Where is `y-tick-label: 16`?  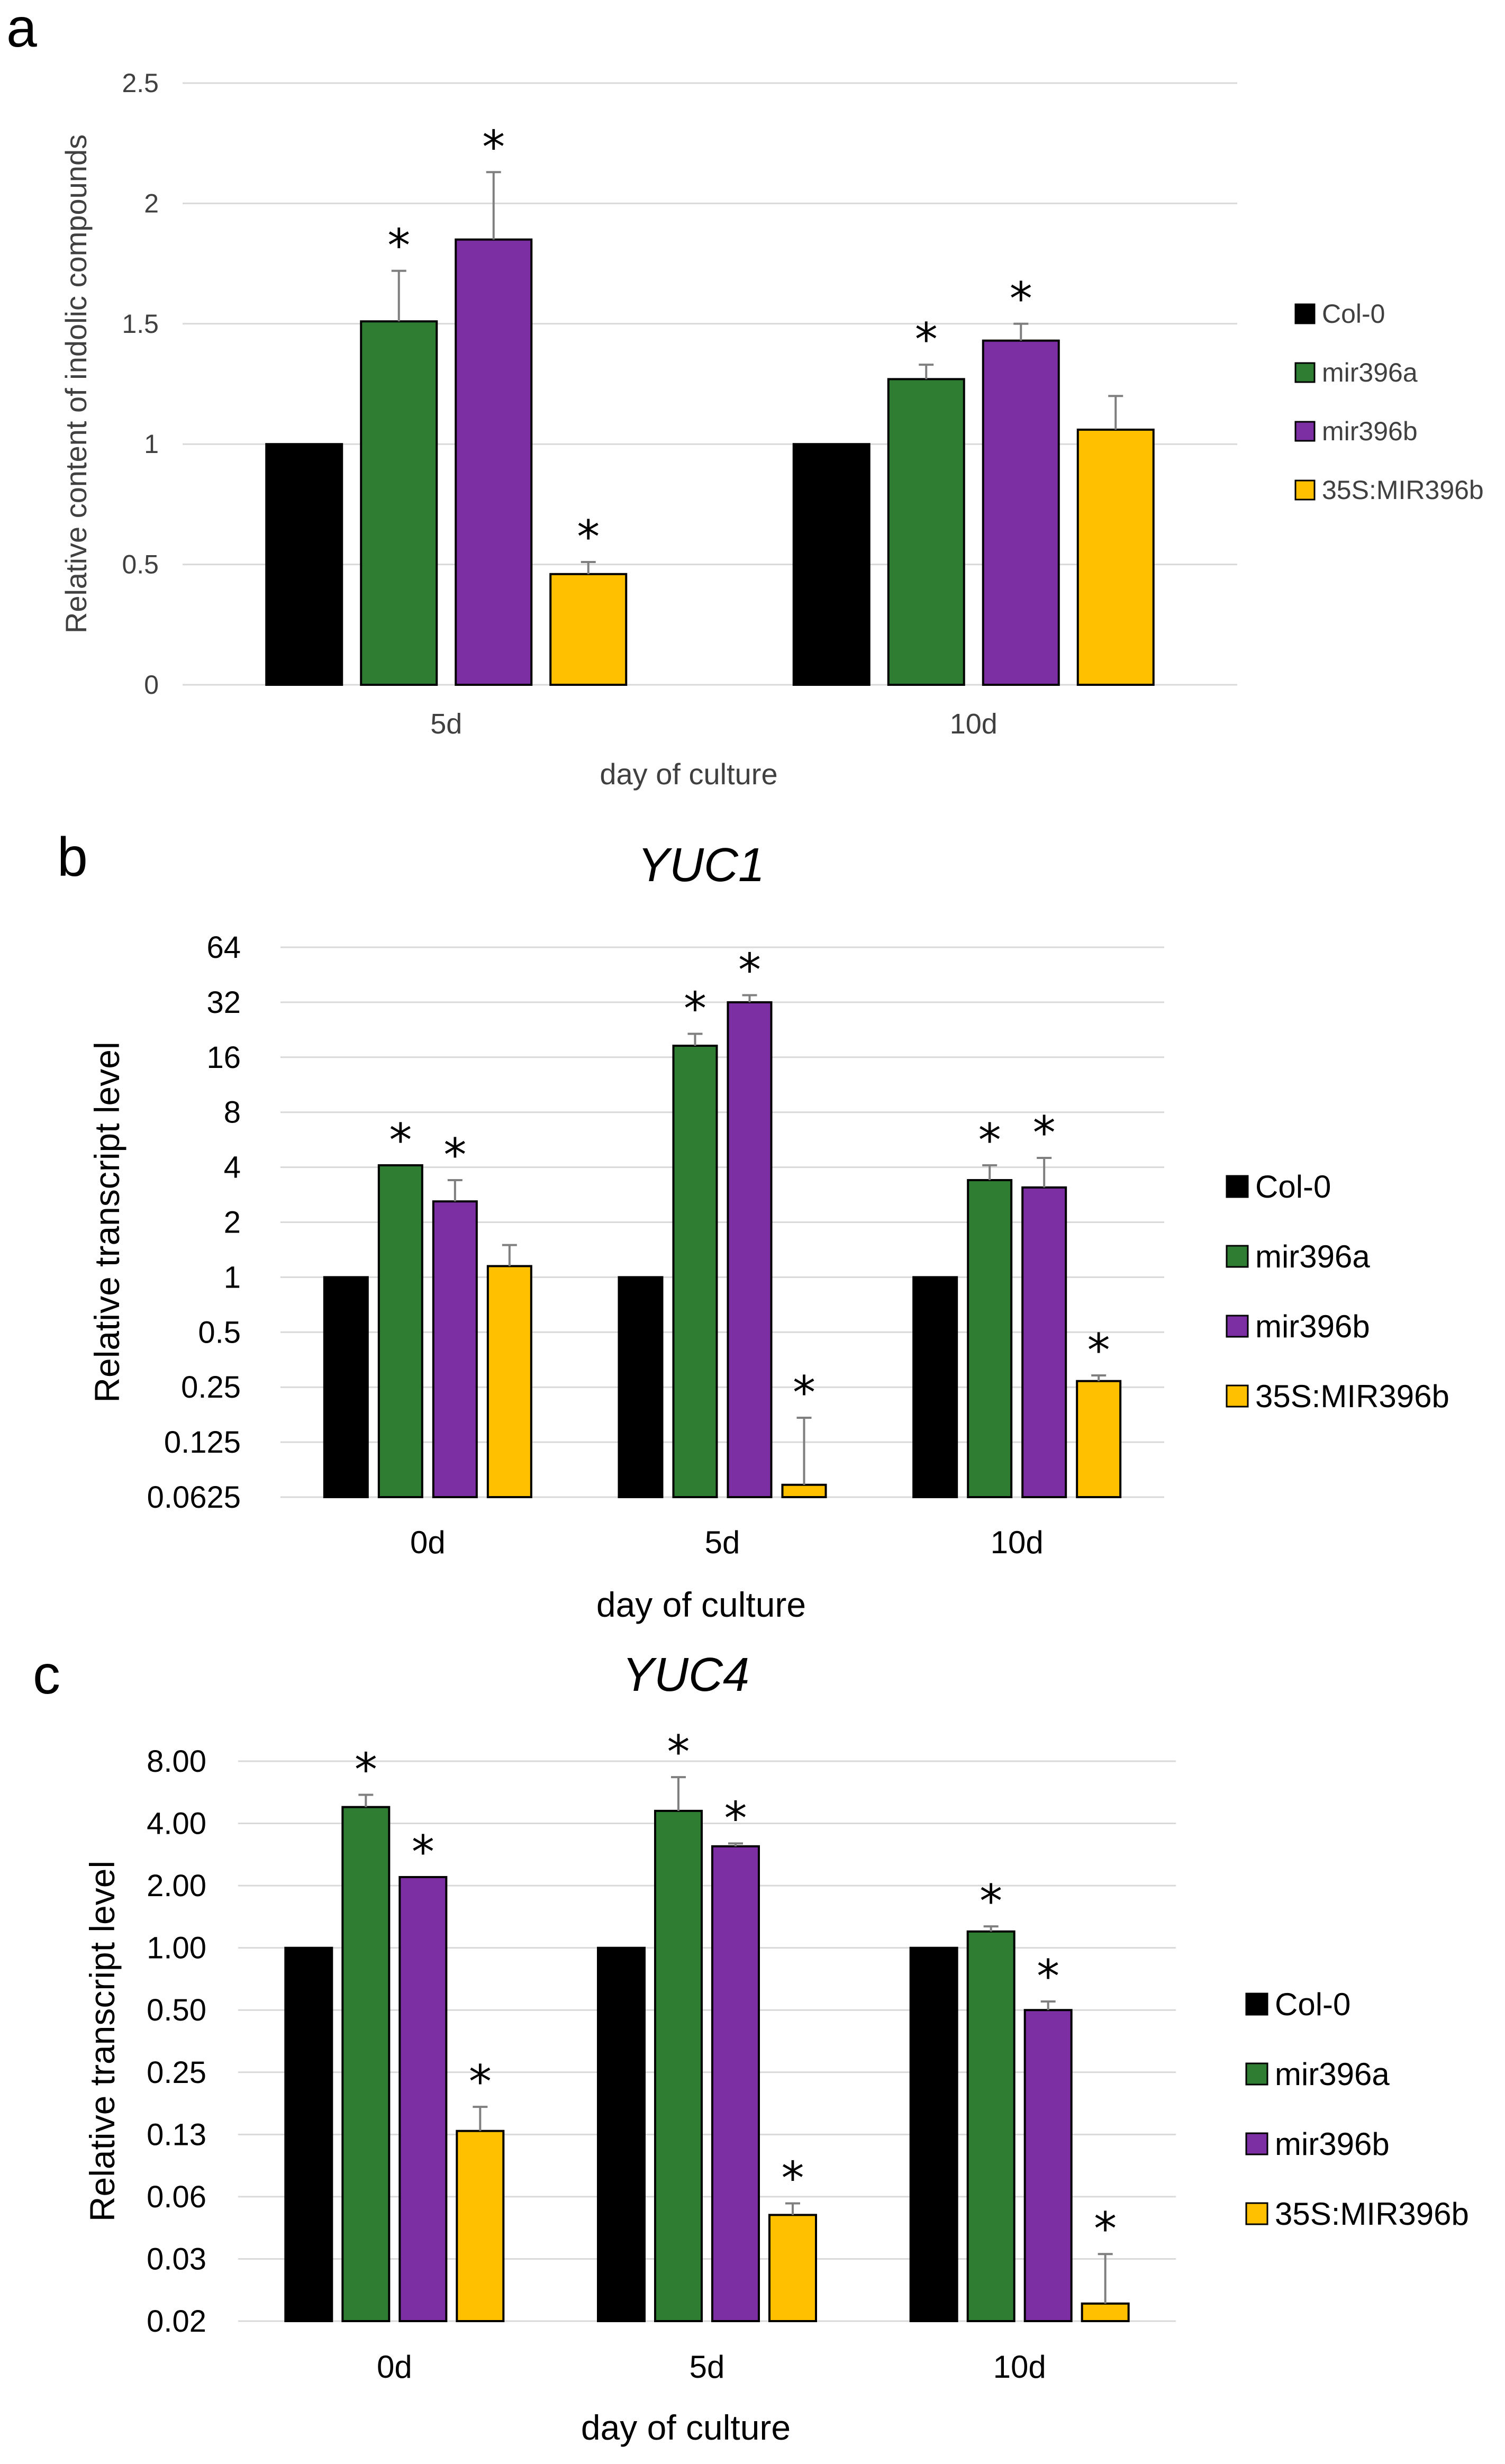 y-tick-label: 16 is located at coordinates (223, 1057).